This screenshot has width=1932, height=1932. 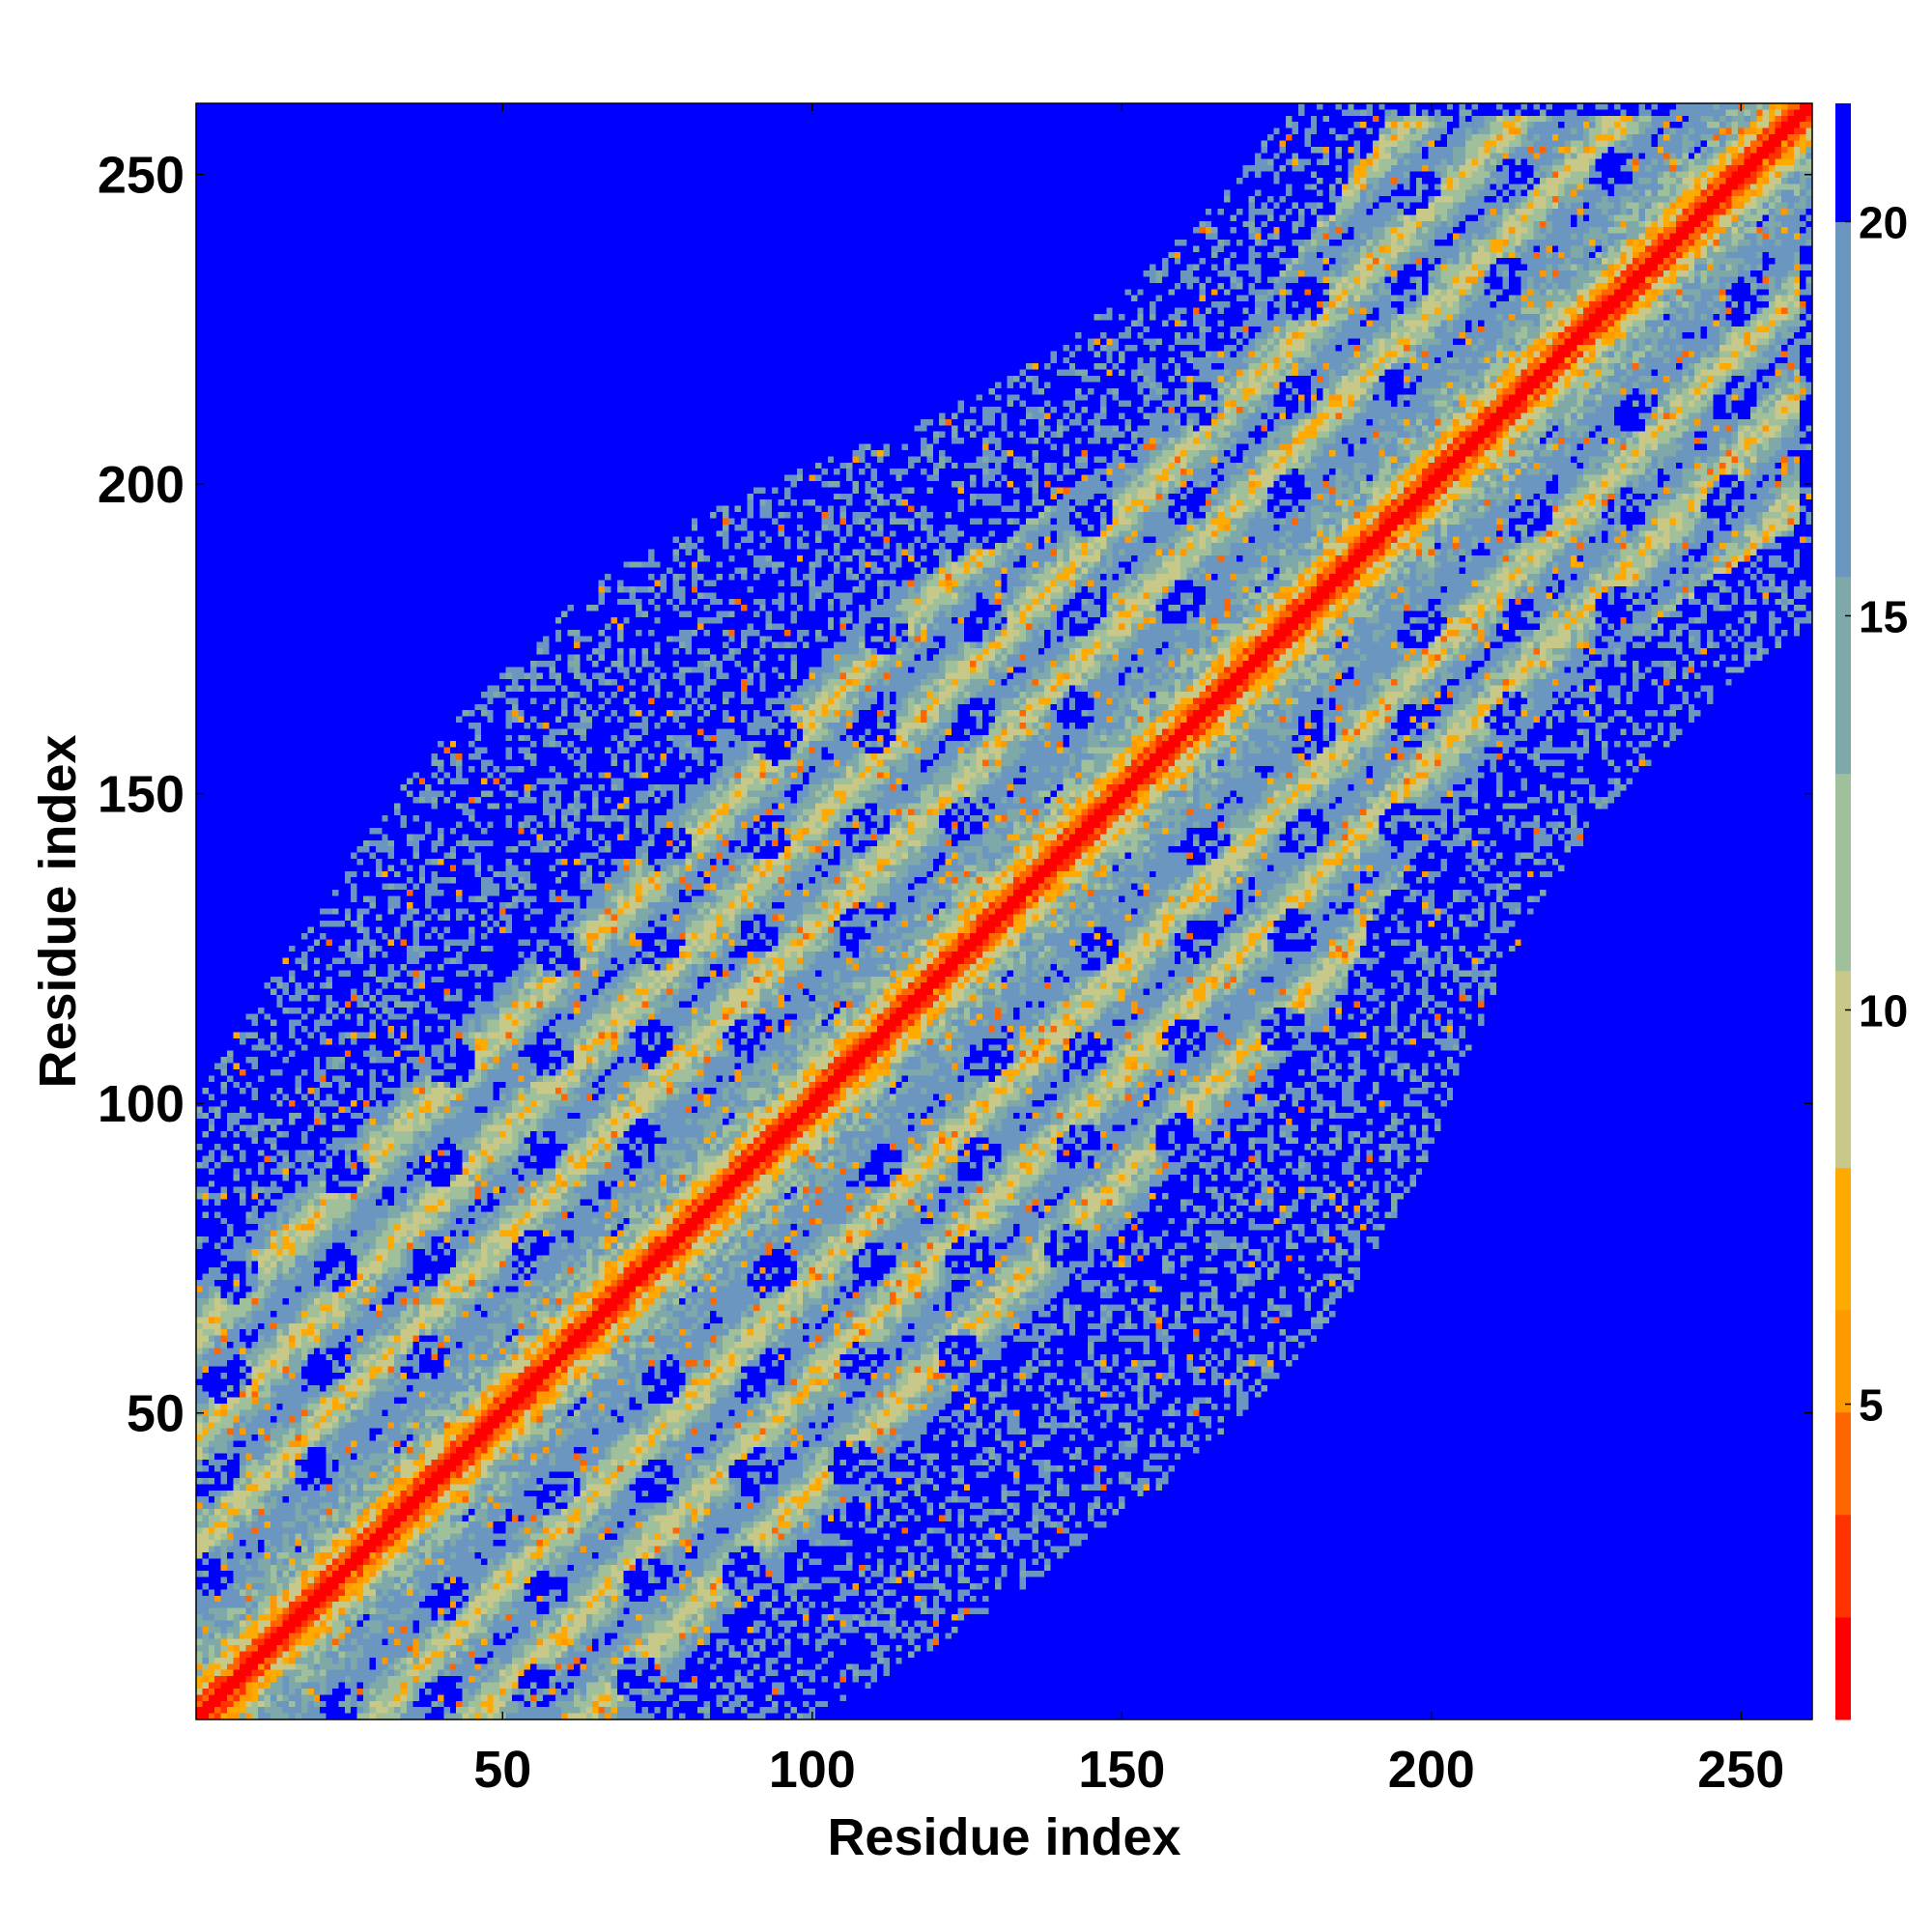 What do you see at coordinates (1883, 616) in the screenshot?
I see `colorbar-tick-label: 15` at bounding box center [1883, 616].